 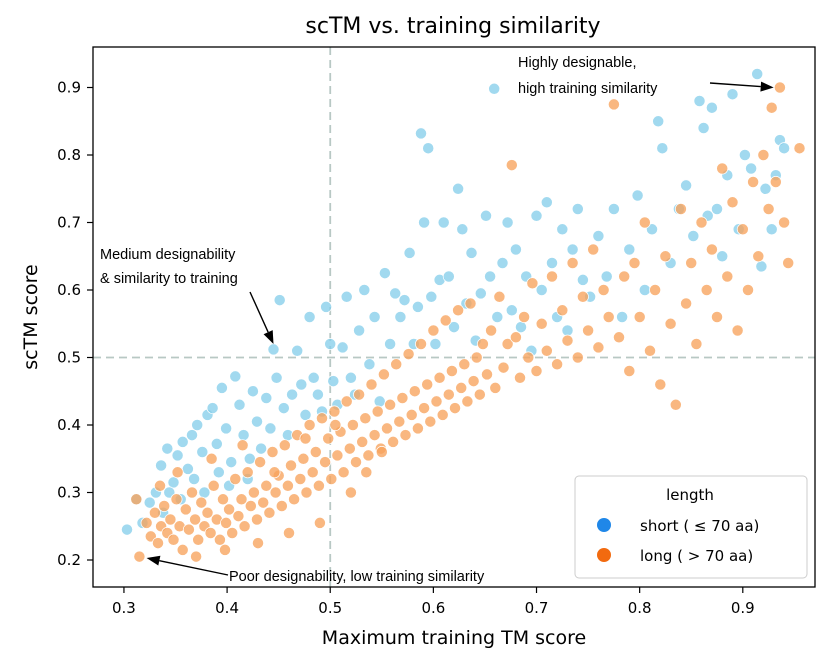 I want to click on legend: length short ( ≤ 70 aa) long ( > 70 aa), so click(x=691, y=527).